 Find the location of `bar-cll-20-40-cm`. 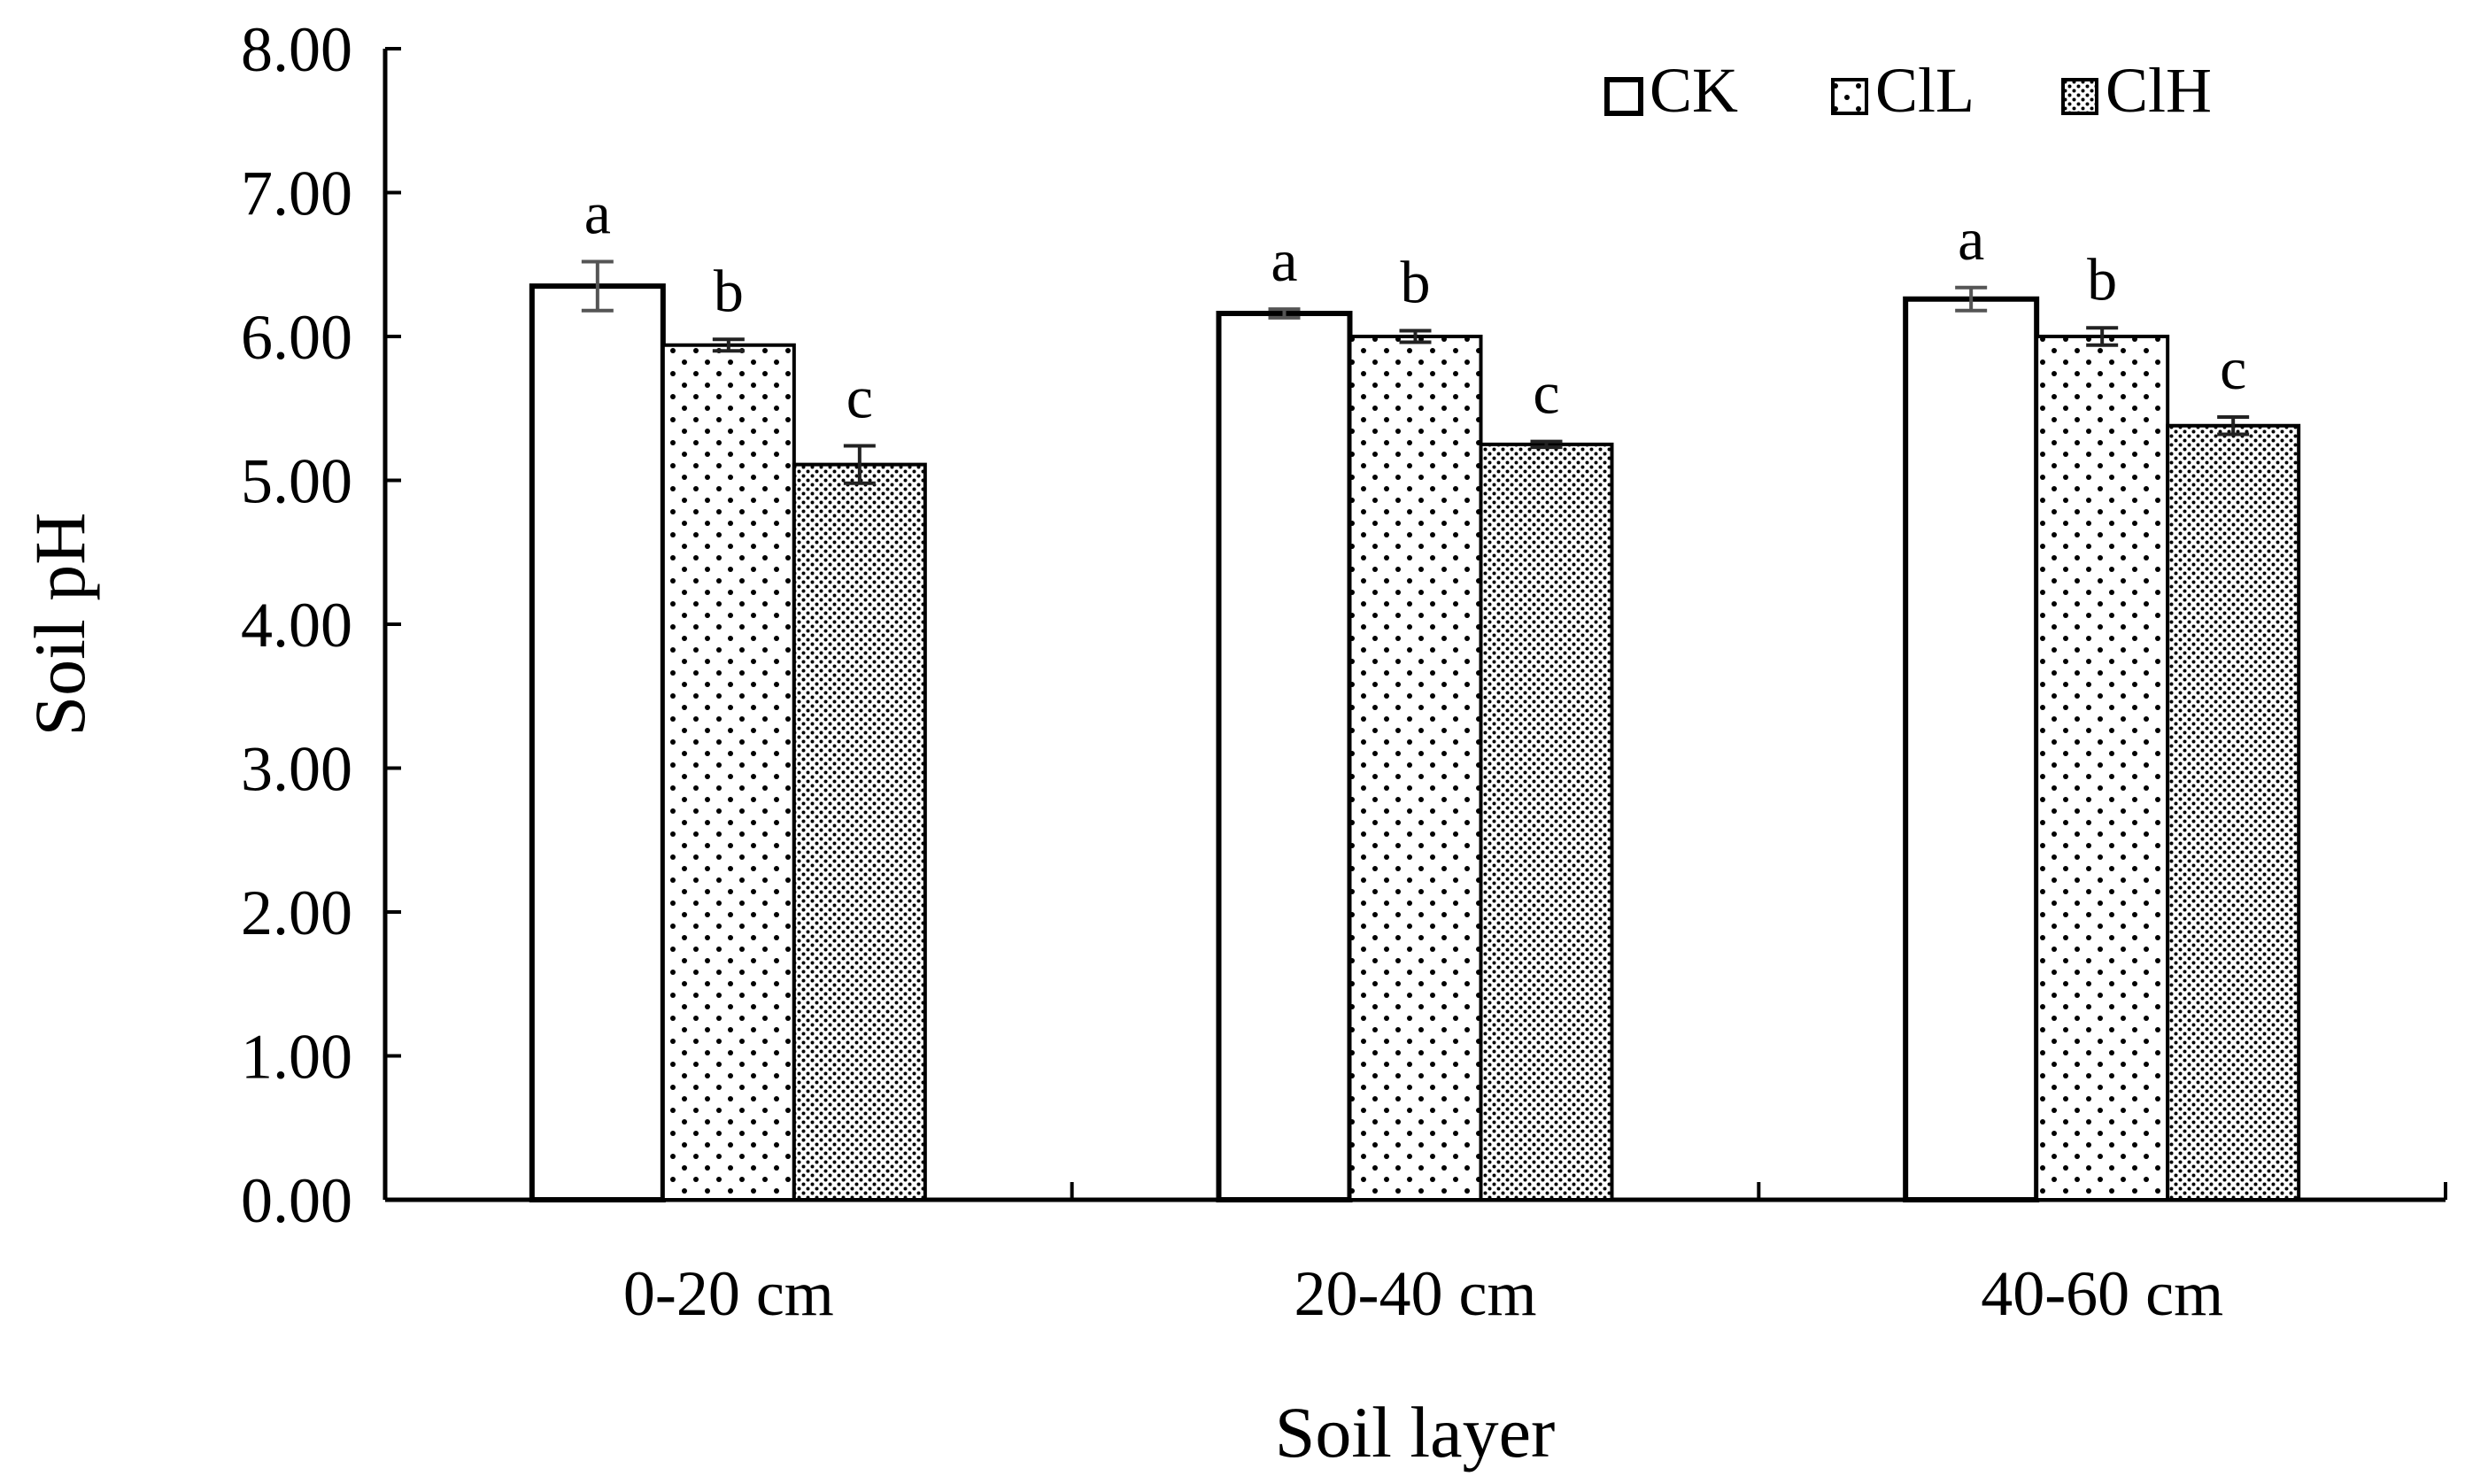

bar-cll-20-40-cm is located at coordinates (1415, 768).